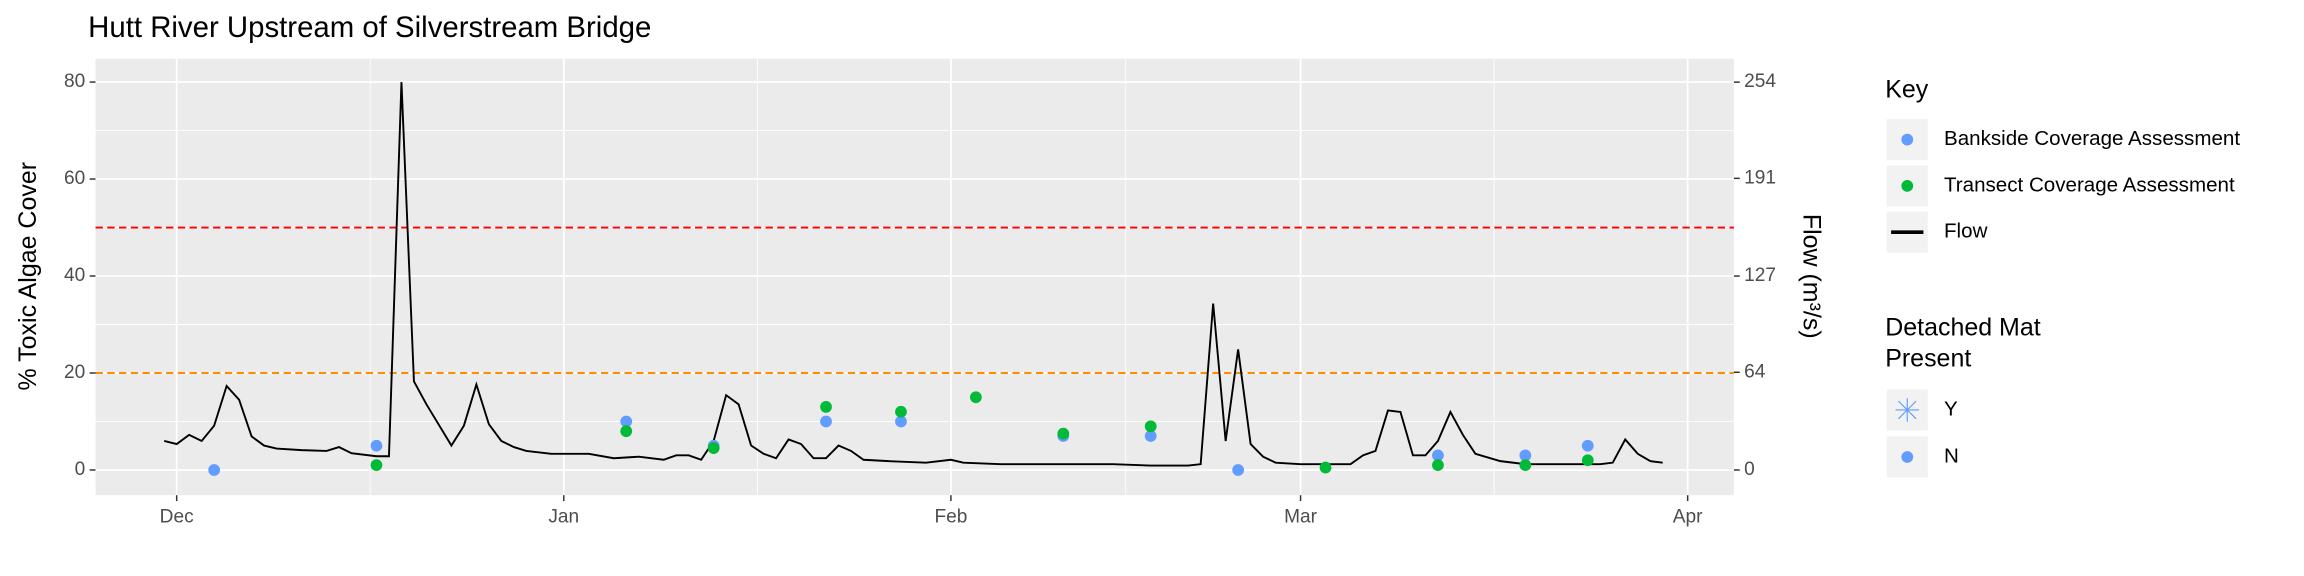 The image size is (2304, 576). What do you see at coordinates (1928, 359) in the screenshot?
I see `marker-legend-title: Present` at bounding box center [1928, 359].